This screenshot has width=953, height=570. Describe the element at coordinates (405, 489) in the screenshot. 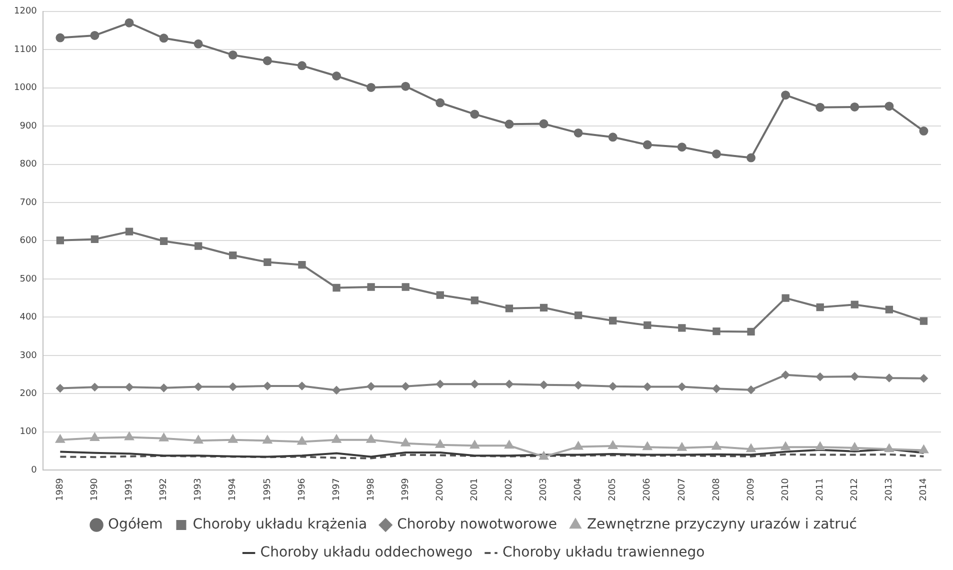

I see `x-tick-label: 1999` at that location.